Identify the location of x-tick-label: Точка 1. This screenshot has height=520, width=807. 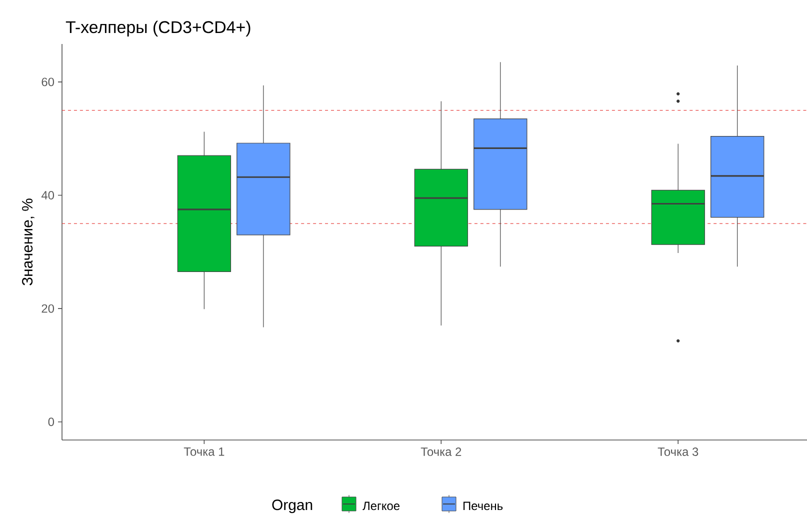
(204, 452).